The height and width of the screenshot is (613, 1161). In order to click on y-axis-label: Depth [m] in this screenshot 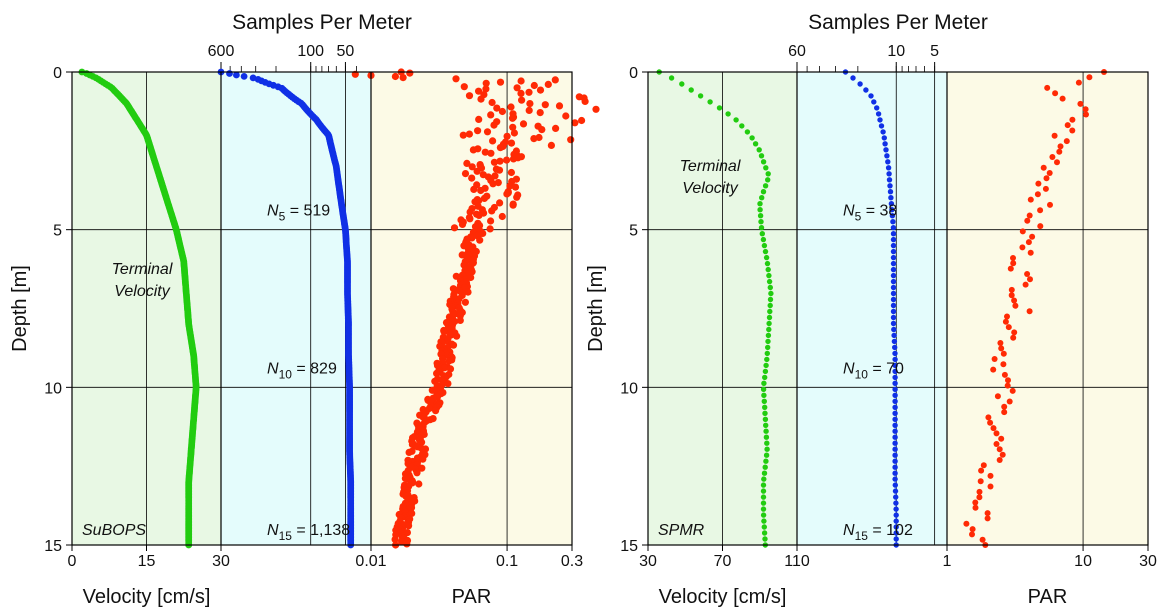, I will do `click(596, 308)`.